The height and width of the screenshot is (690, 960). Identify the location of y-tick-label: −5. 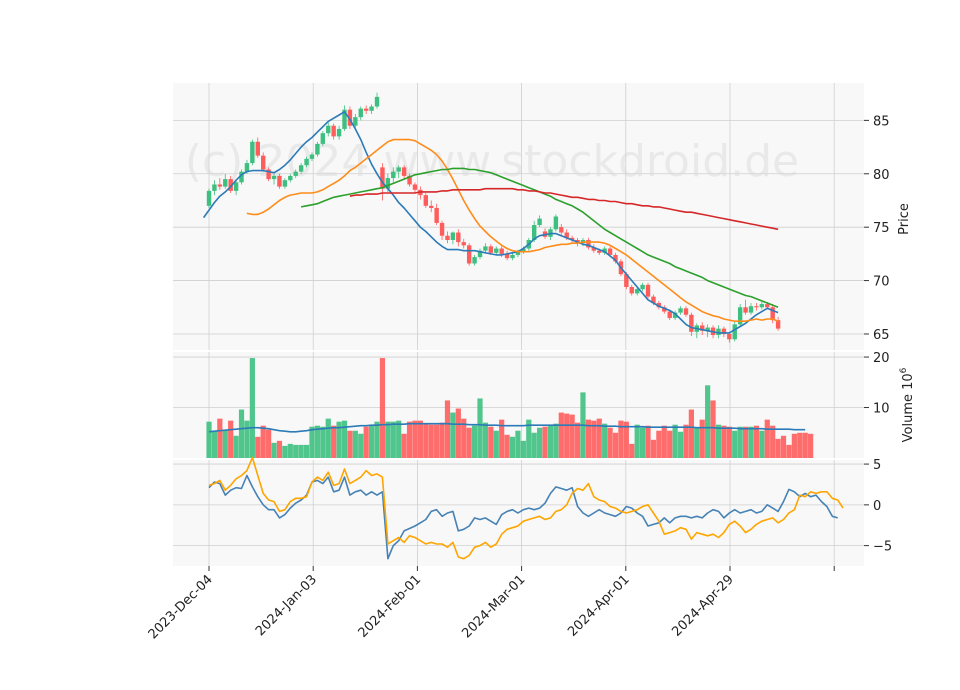
(882, 547).